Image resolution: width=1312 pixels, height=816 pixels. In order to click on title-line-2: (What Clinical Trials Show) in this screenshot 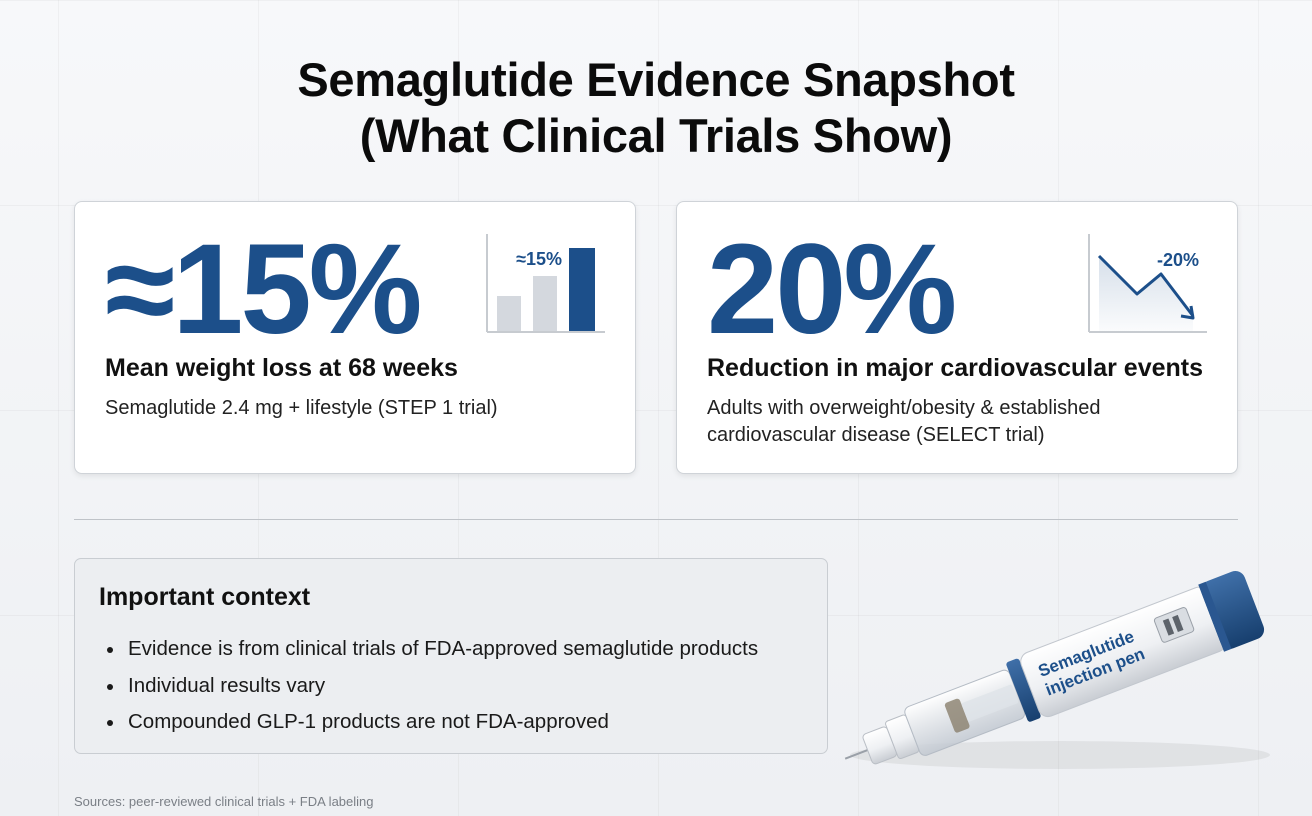, I will do `click(656, 135)`.